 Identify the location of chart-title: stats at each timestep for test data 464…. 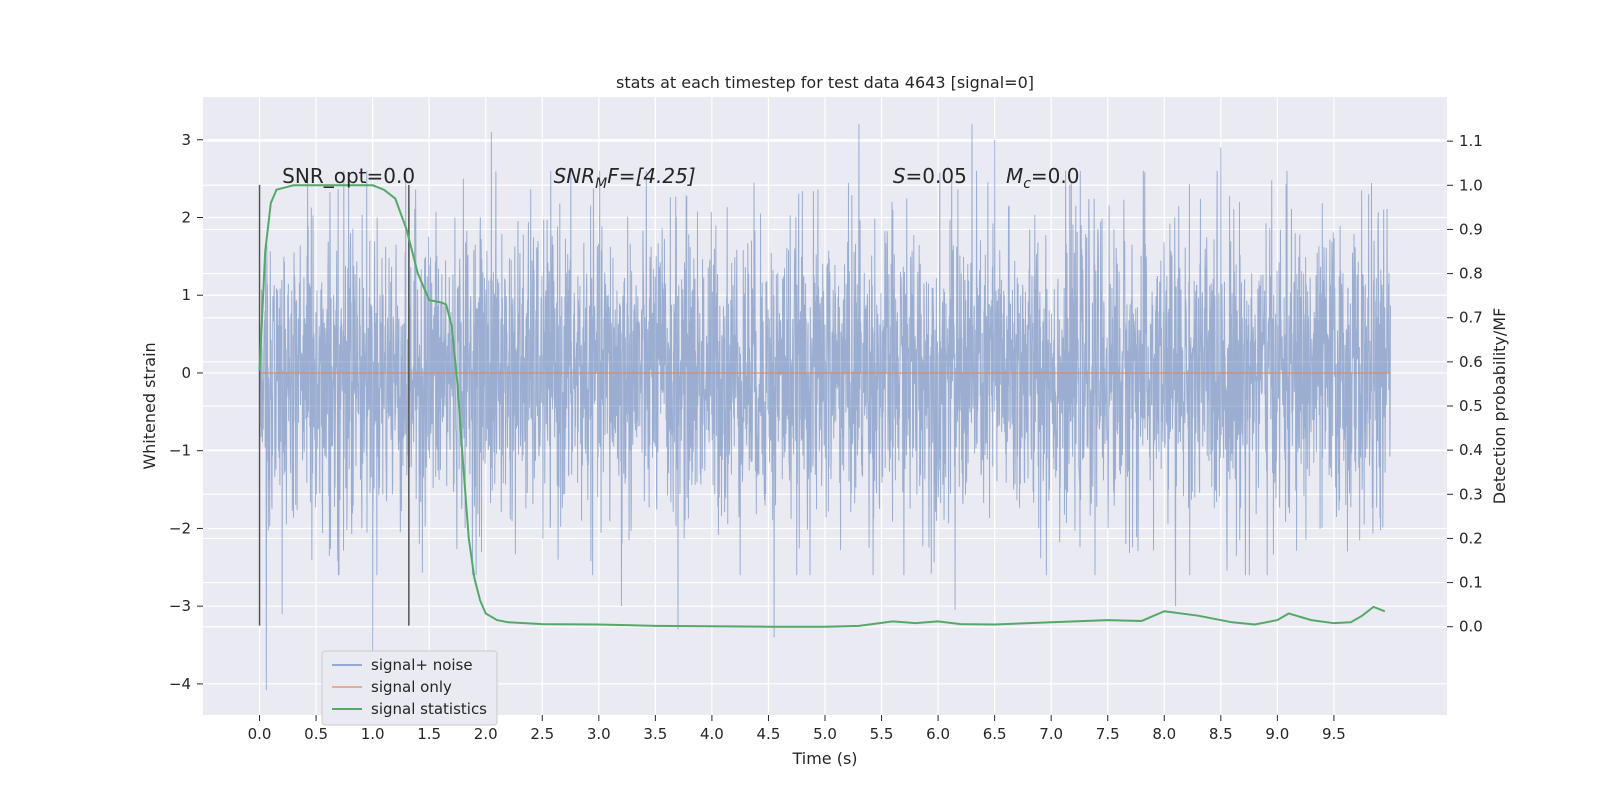
(825, 82).